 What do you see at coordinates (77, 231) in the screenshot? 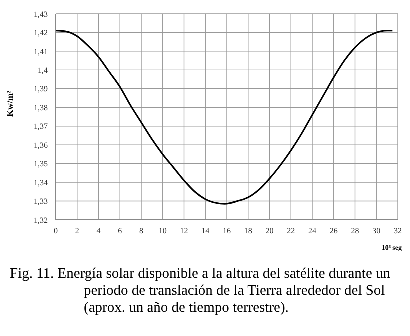
I see `x-tick-label: 2` at bounding box center [77, 231].